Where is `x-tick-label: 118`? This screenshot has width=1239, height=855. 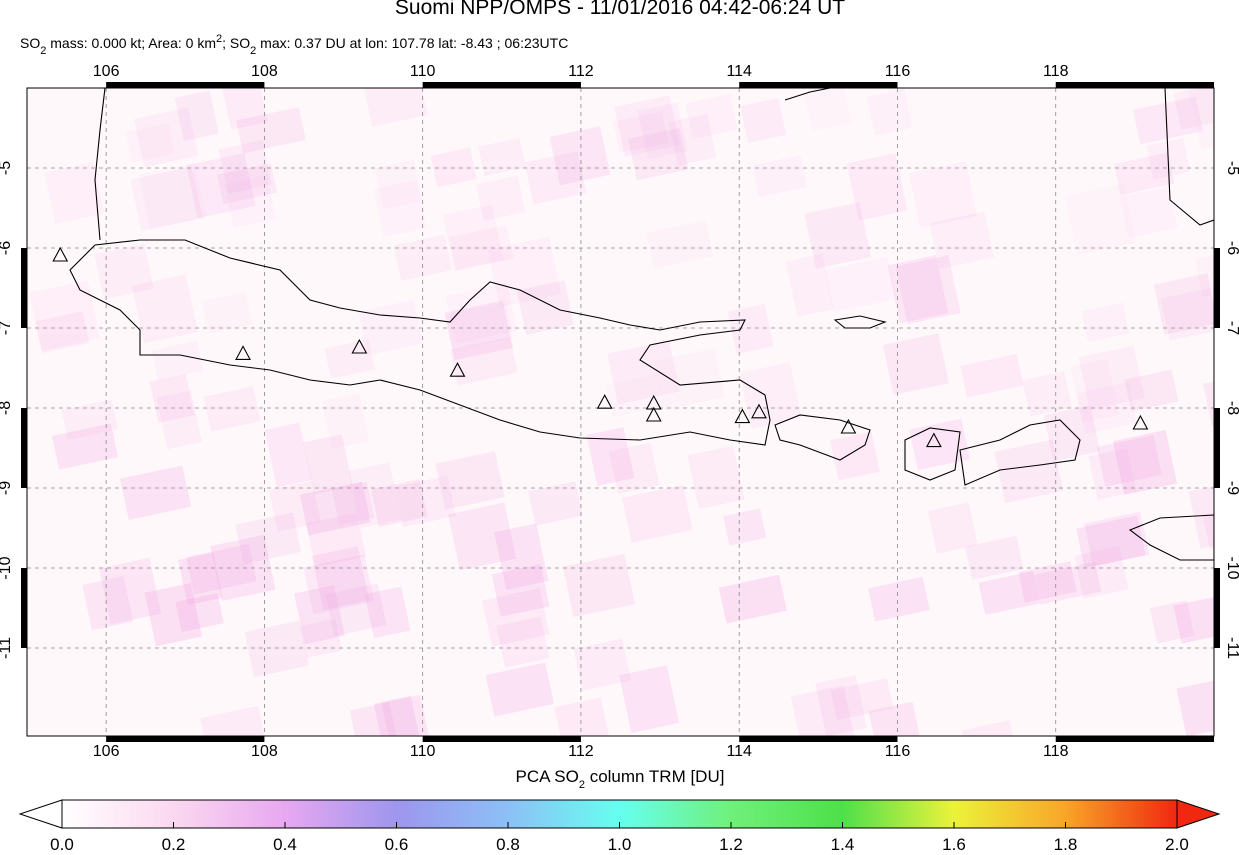 x-tick-label: 118 is located at coordinates (1056, 71).